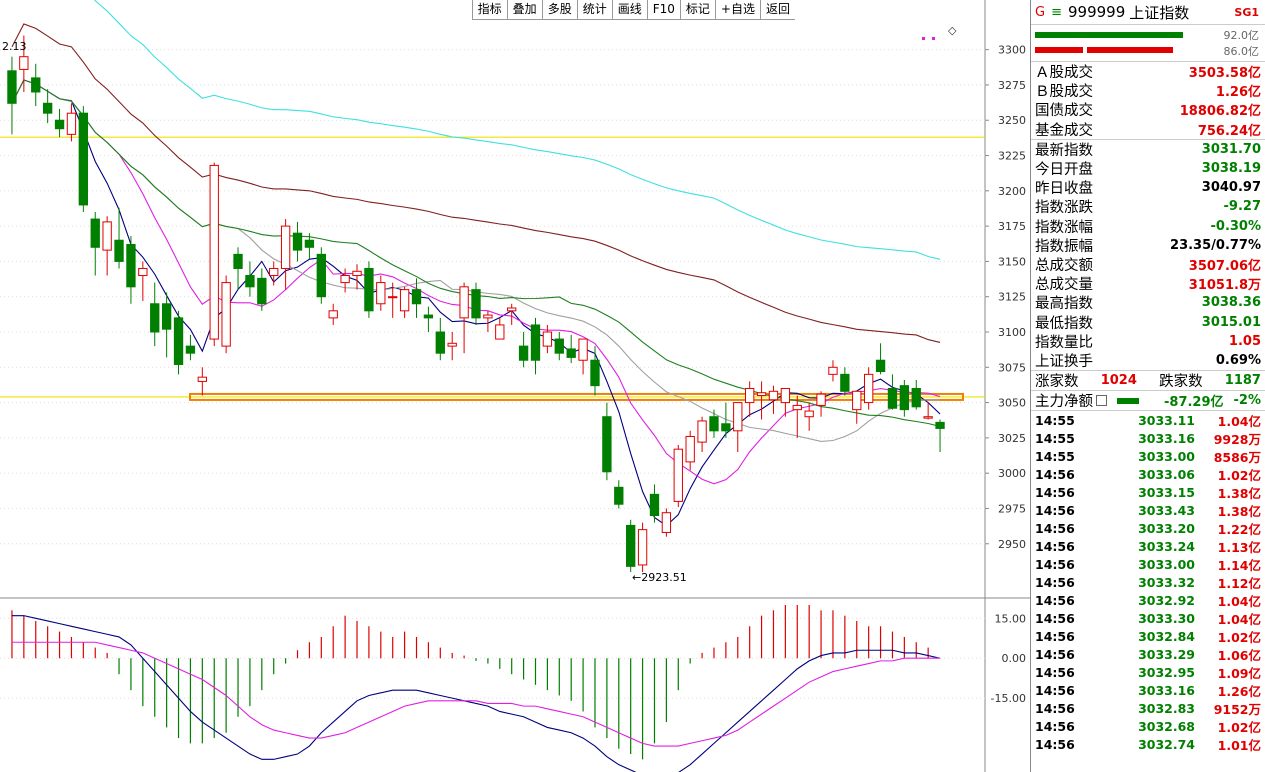 This screenshot has height=772, width=1265. I want to click on y-tick-label: 3300, so click(1012, 50).